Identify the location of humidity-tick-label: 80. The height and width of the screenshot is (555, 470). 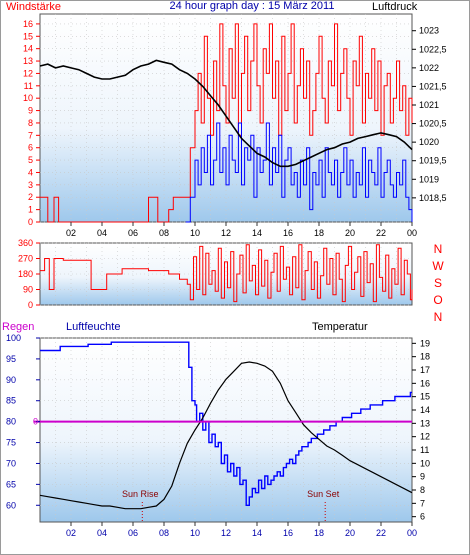
(11, 422).